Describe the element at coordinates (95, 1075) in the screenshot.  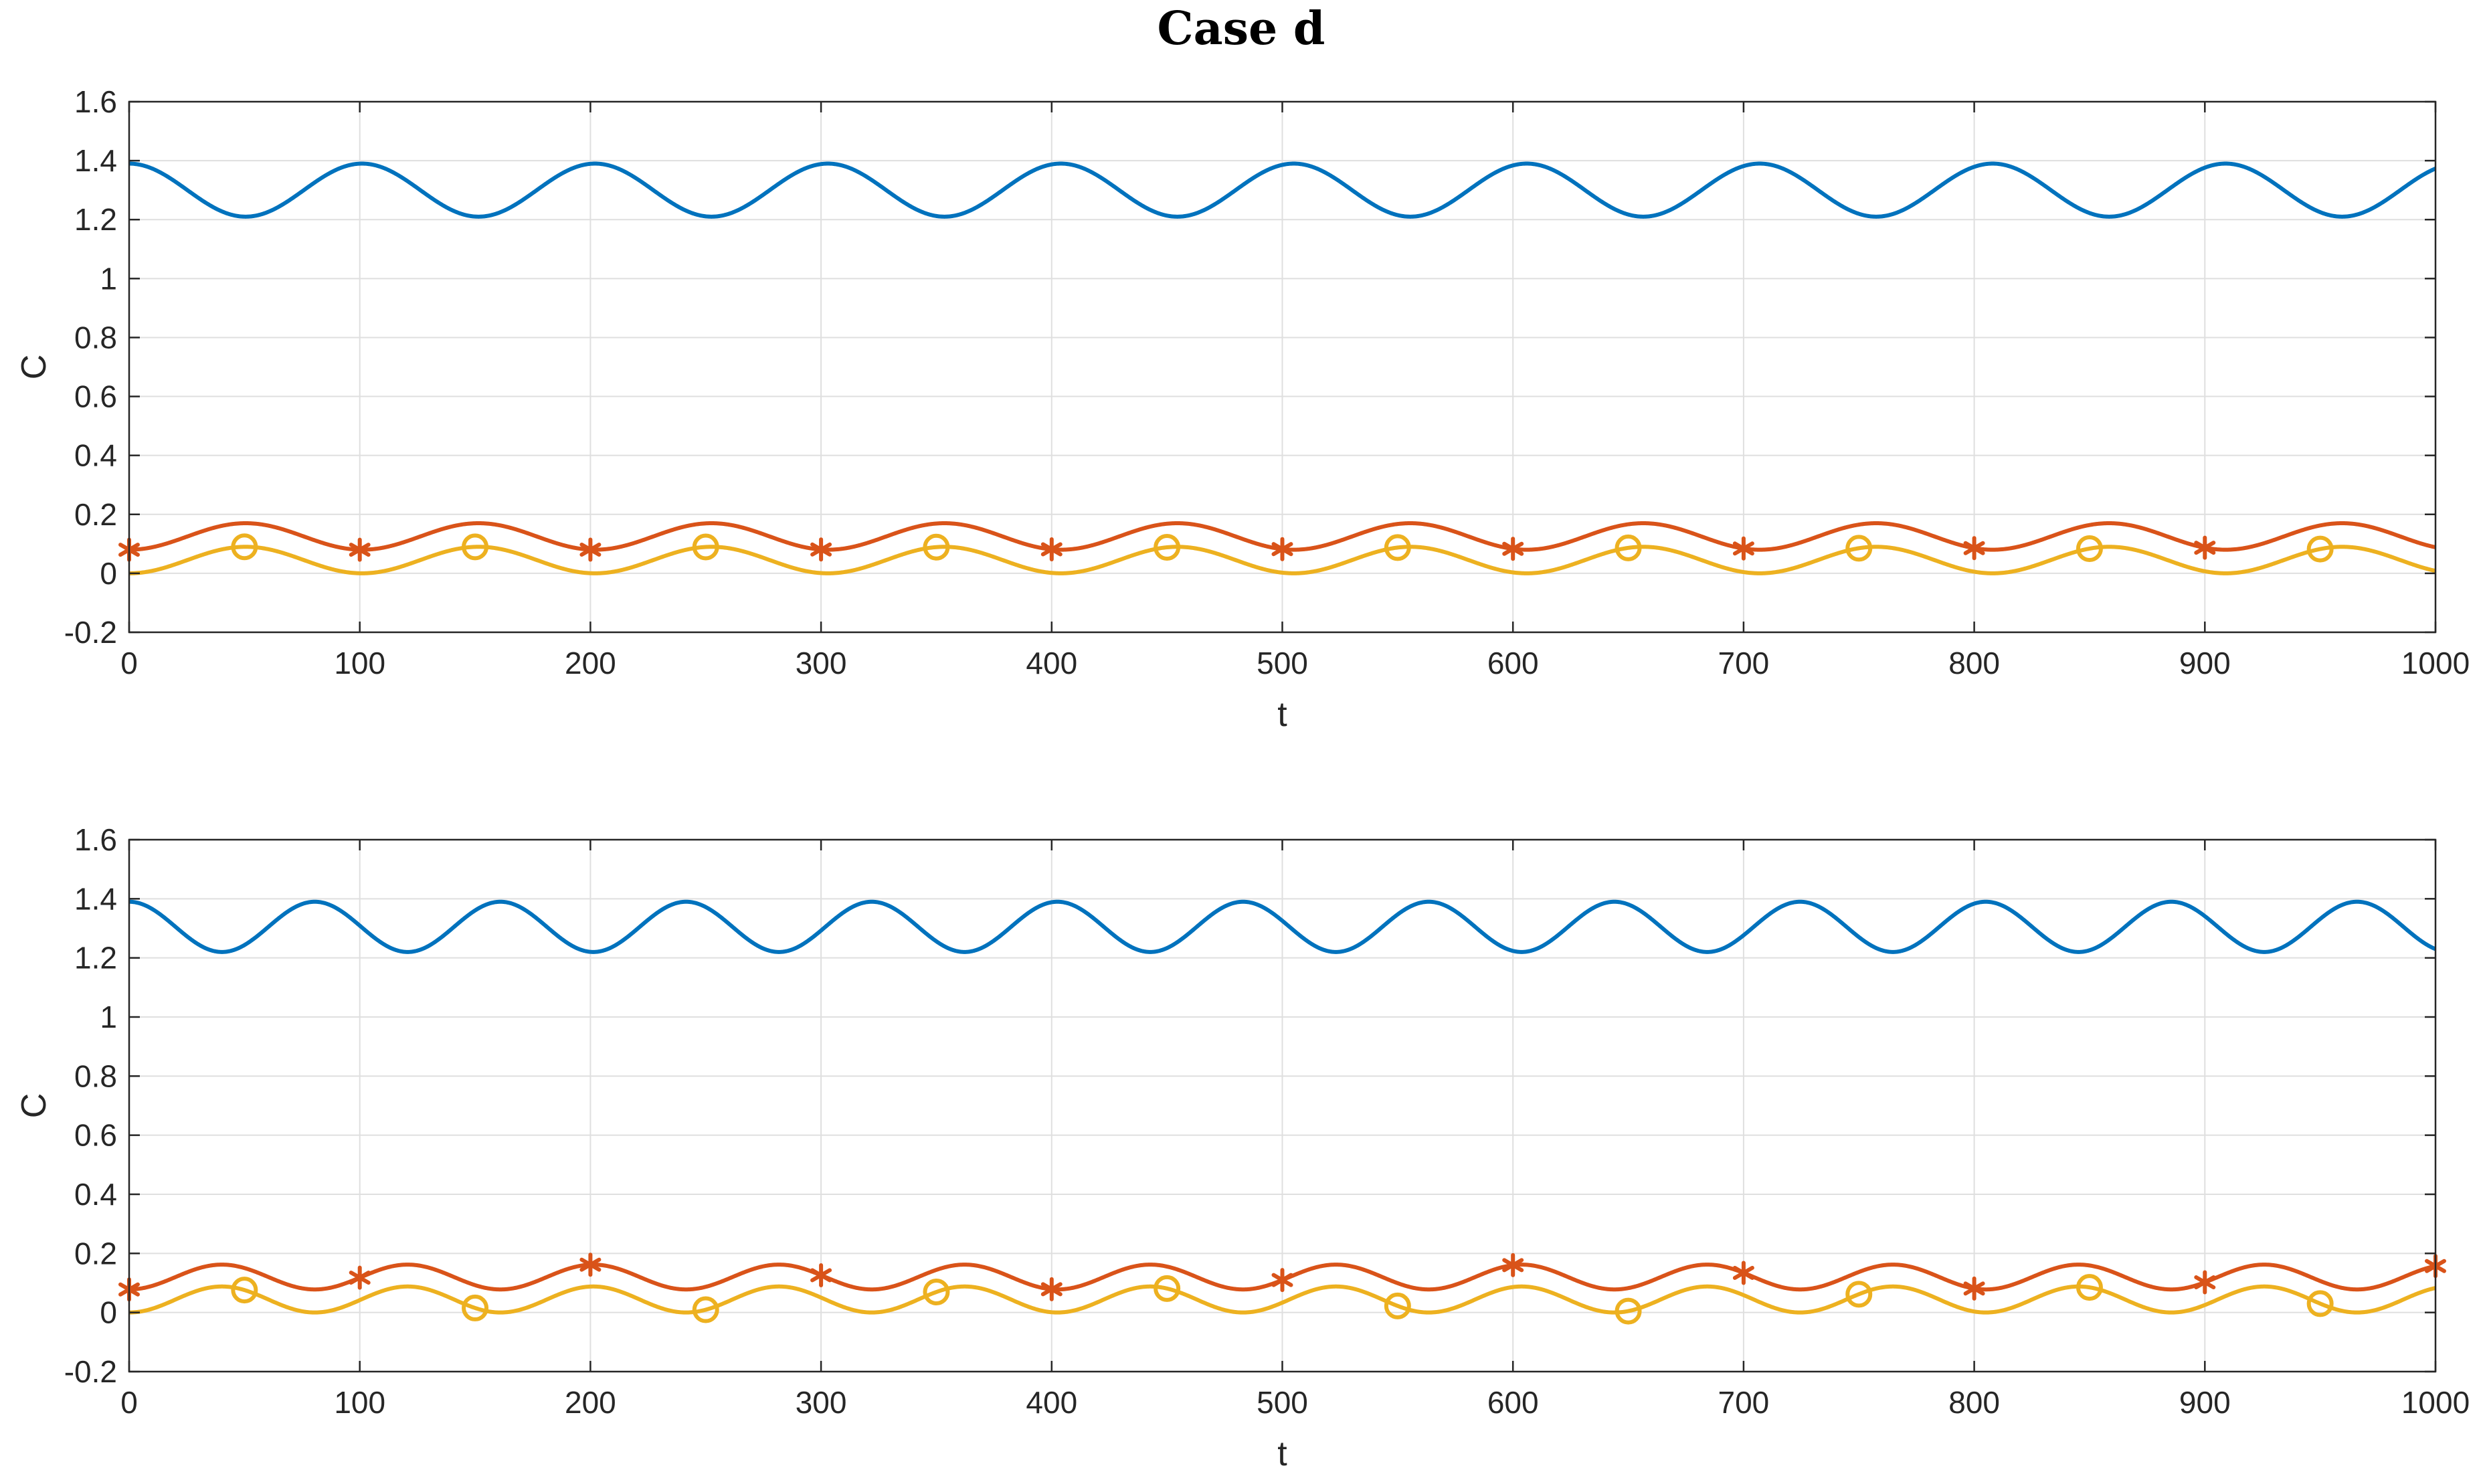
I see `bottom-y-tick-label: 0.8` at that location.